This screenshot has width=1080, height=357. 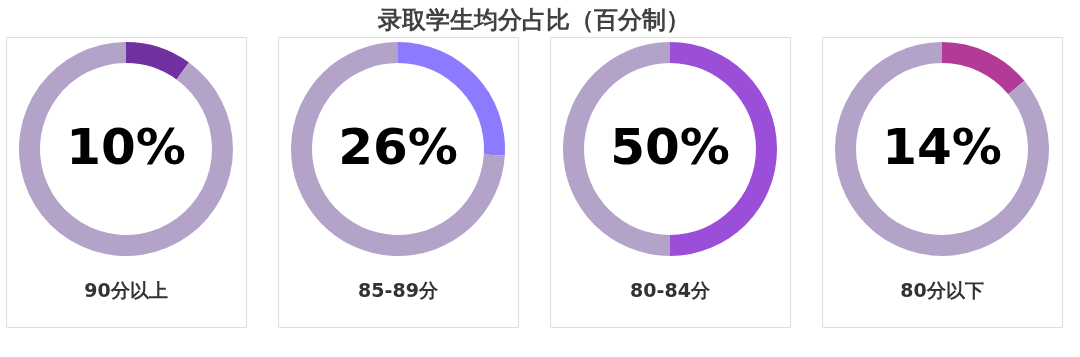 I want to click on data-label: 10%, so click(x=126, y=147).